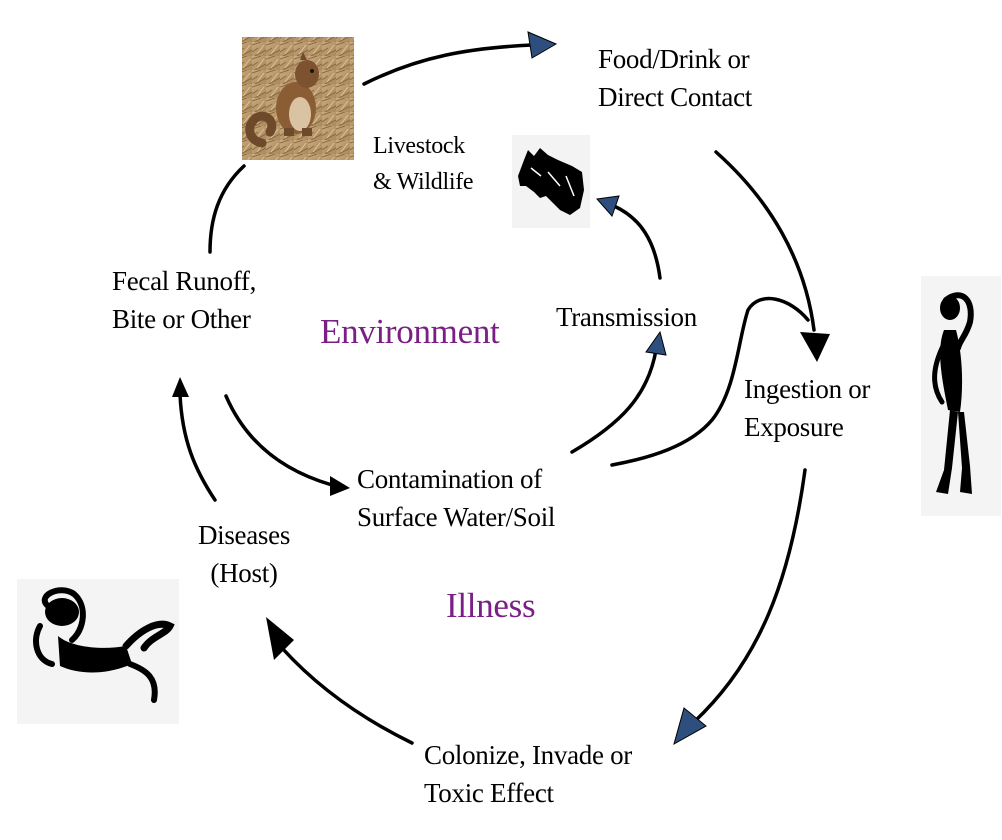  Describe the element at coordinates (279, 440) in the screenshot. I see `arrow-to-contamination` at that location.